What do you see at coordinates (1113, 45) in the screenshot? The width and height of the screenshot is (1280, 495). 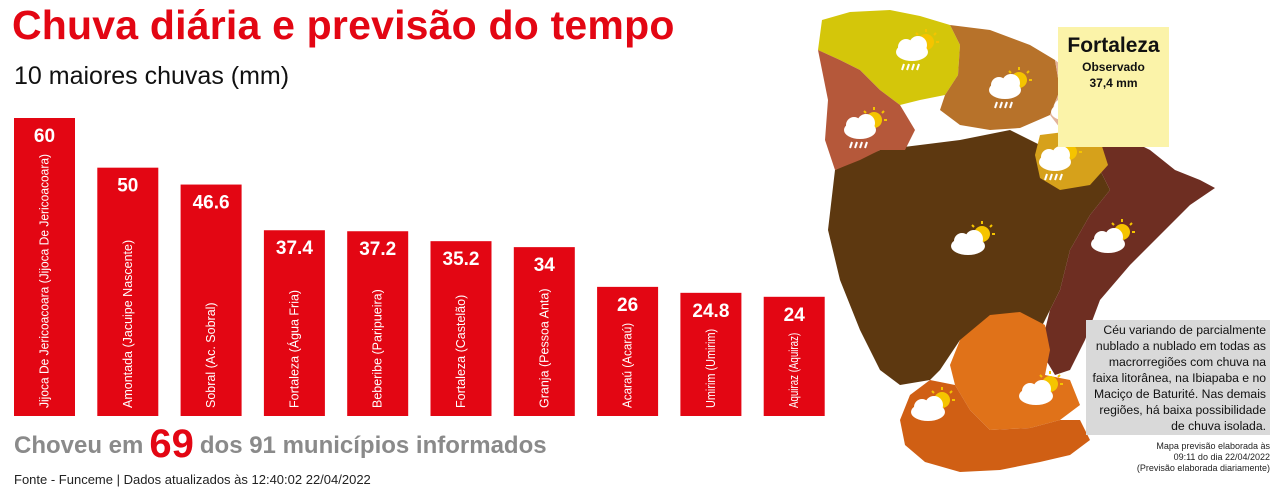 I see `city-name: Fortaleza` at bounding box center [1113, 45].